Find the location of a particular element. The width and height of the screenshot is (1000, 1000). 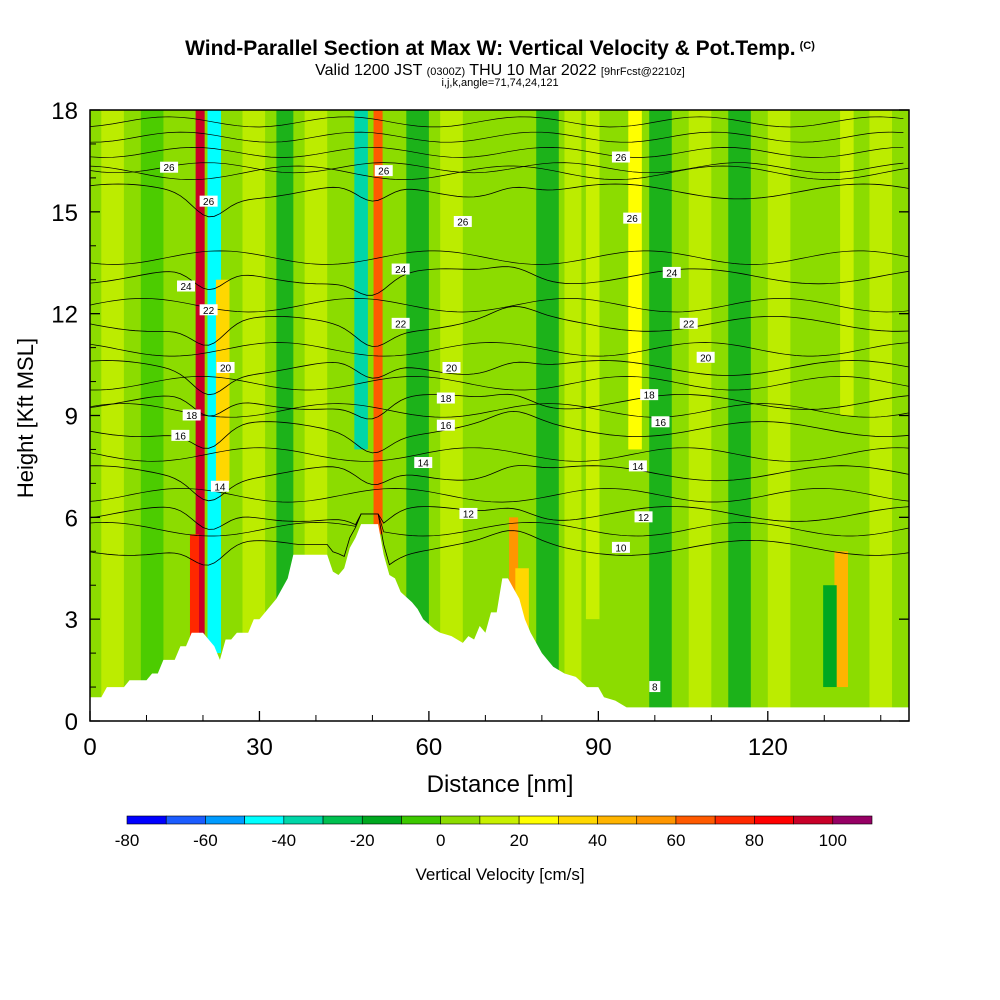

x-tick-label: 0 is located at coordinates (89, 747).